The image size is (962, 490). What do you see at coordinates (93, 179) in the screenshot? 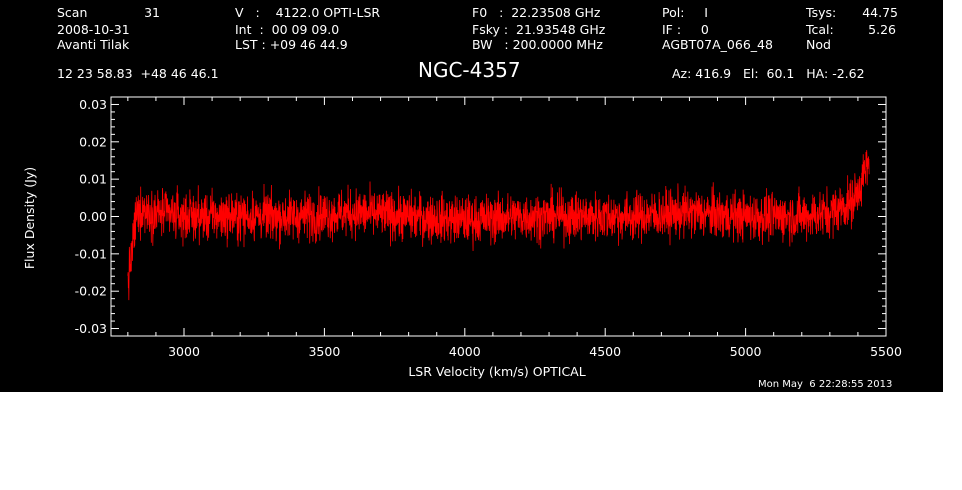
I see `y-tick-label: 0.01` at bounding box center [93, 179].